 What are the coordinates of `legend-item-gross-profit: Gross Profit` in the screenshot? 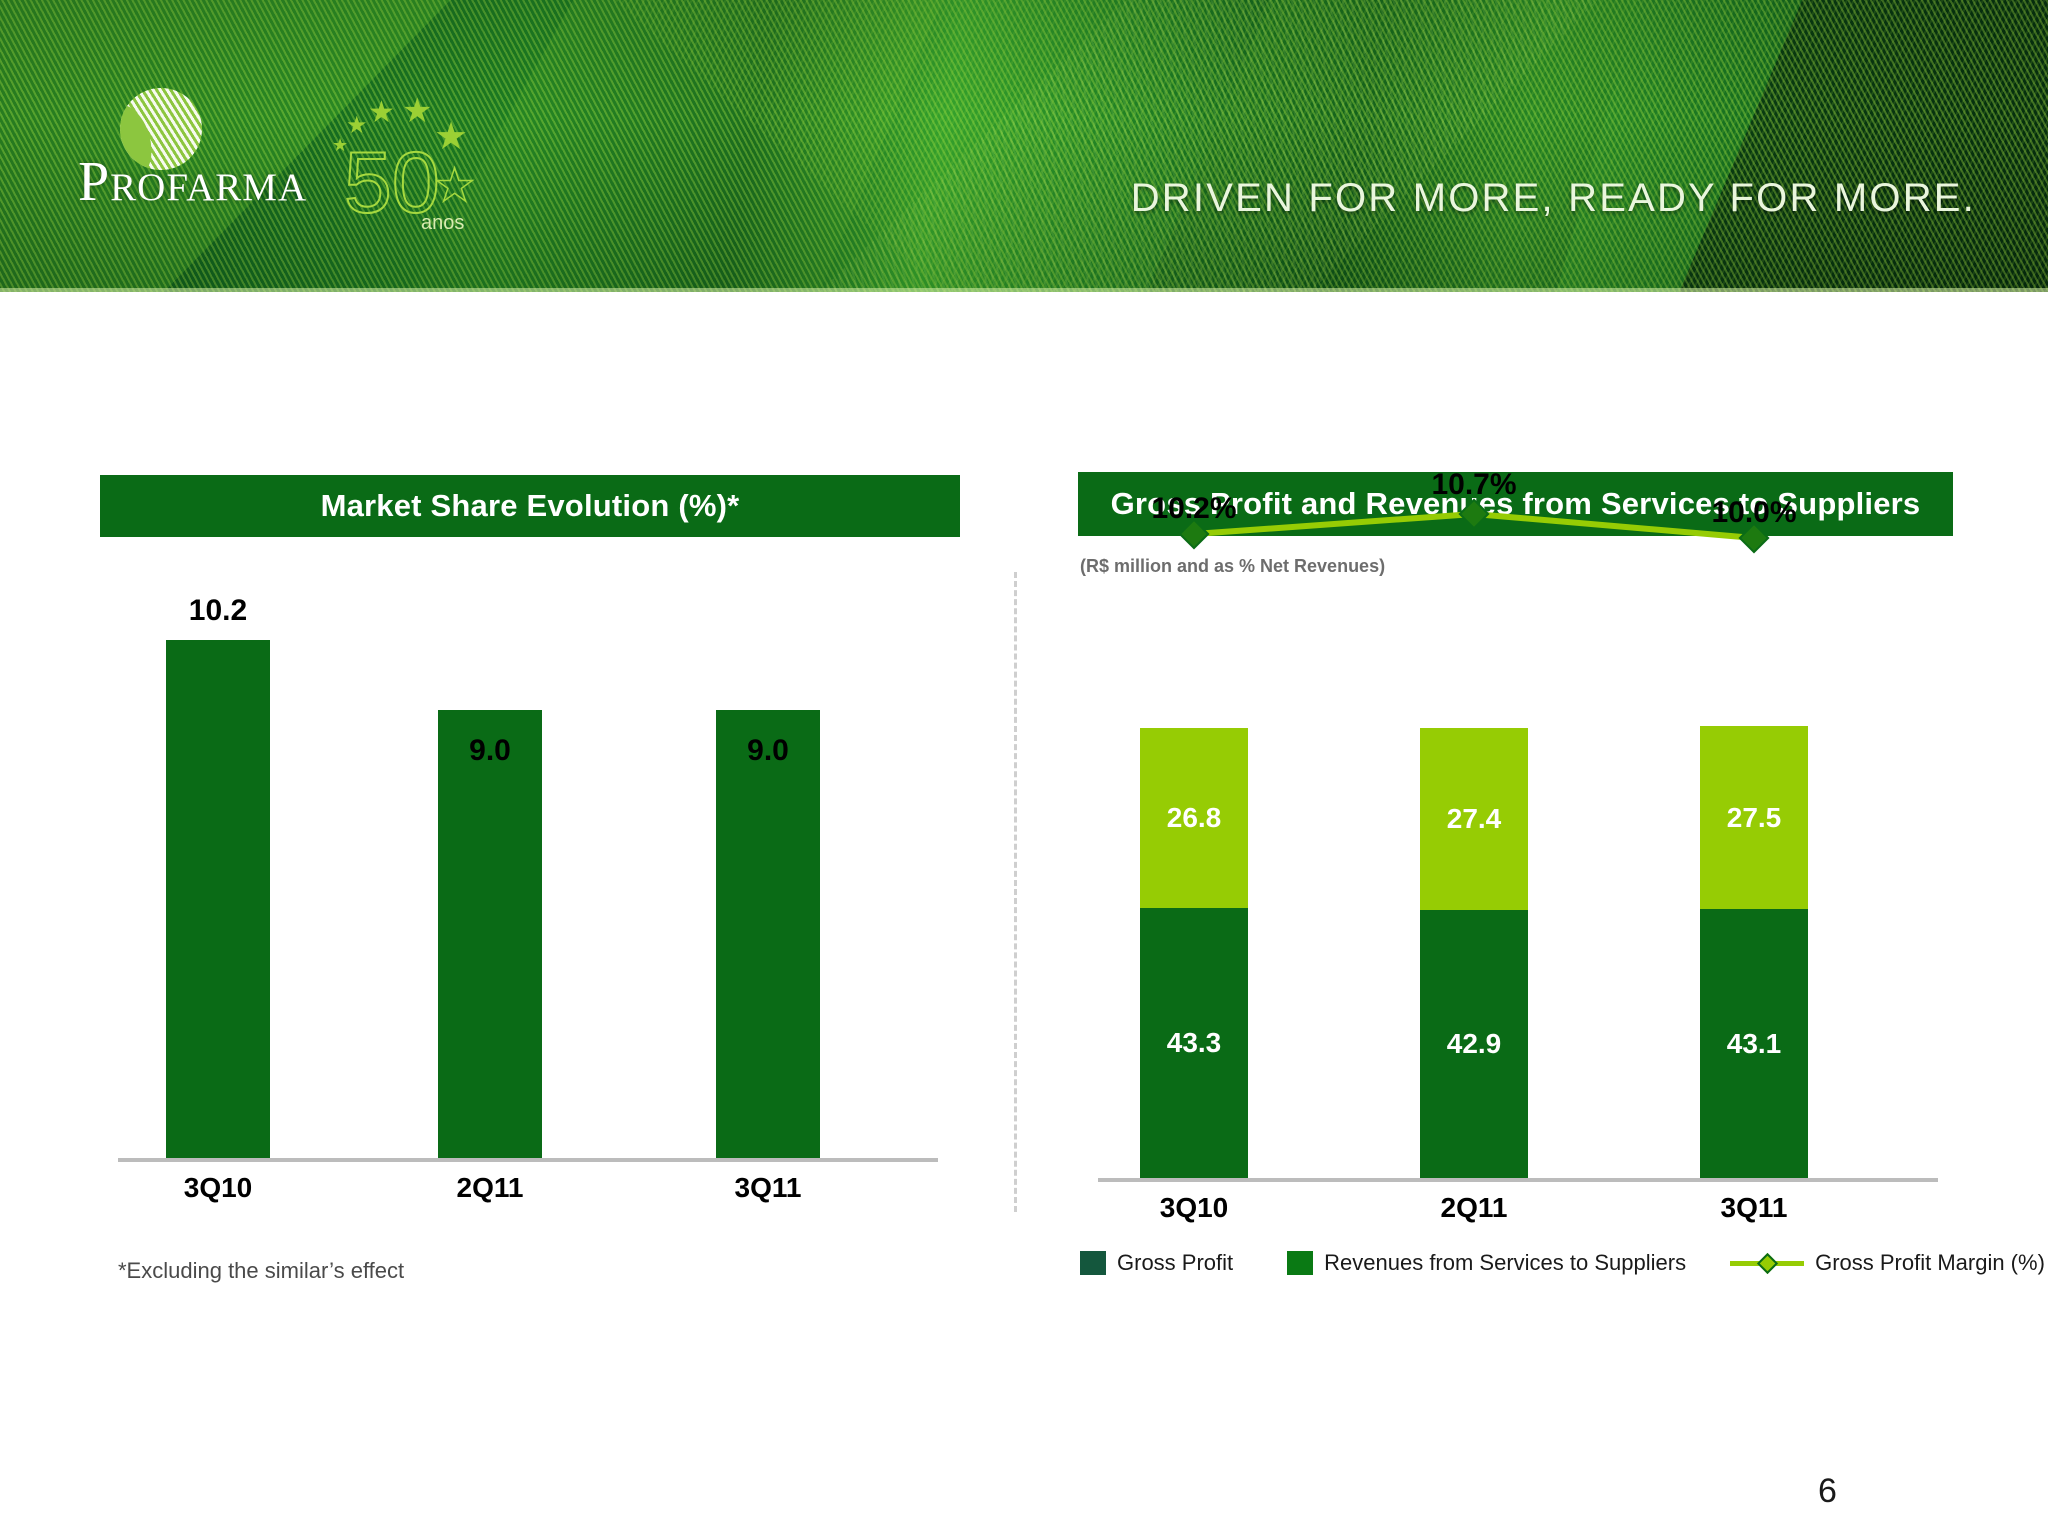 It's located at (1156, 1263).